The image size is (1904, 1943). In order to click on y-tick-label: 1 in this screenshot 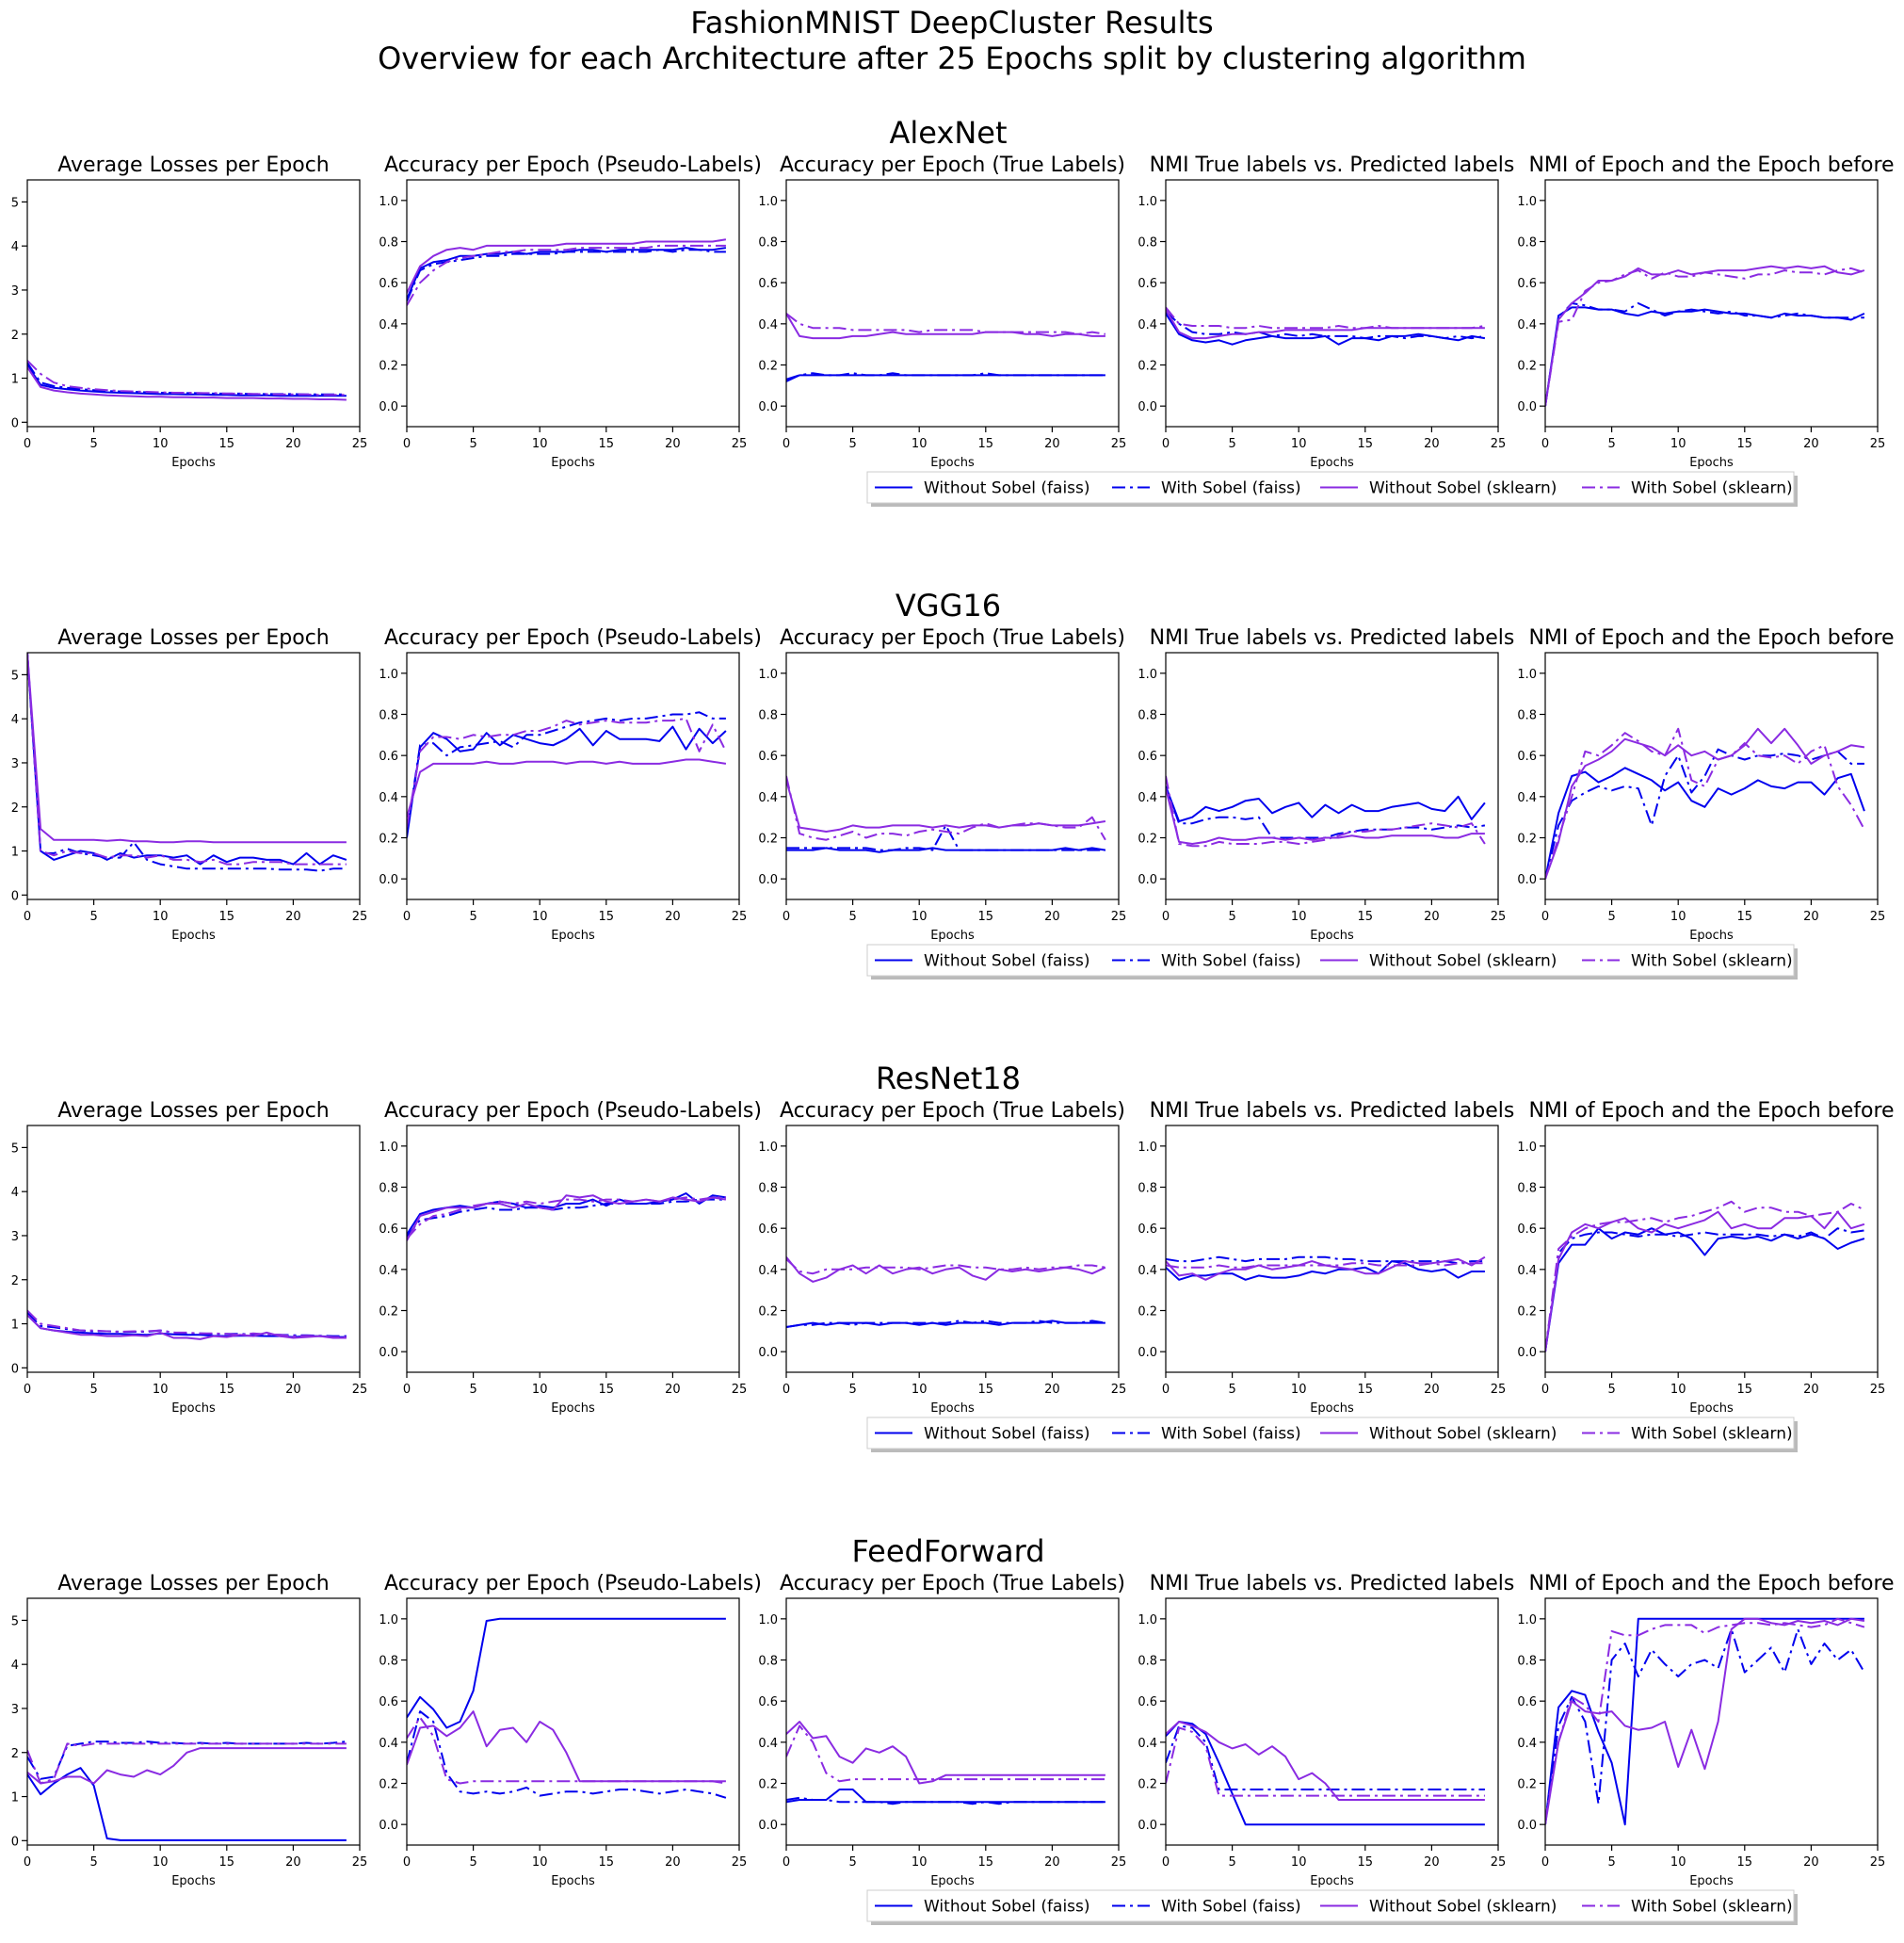, I will do `click(15, 853)`.